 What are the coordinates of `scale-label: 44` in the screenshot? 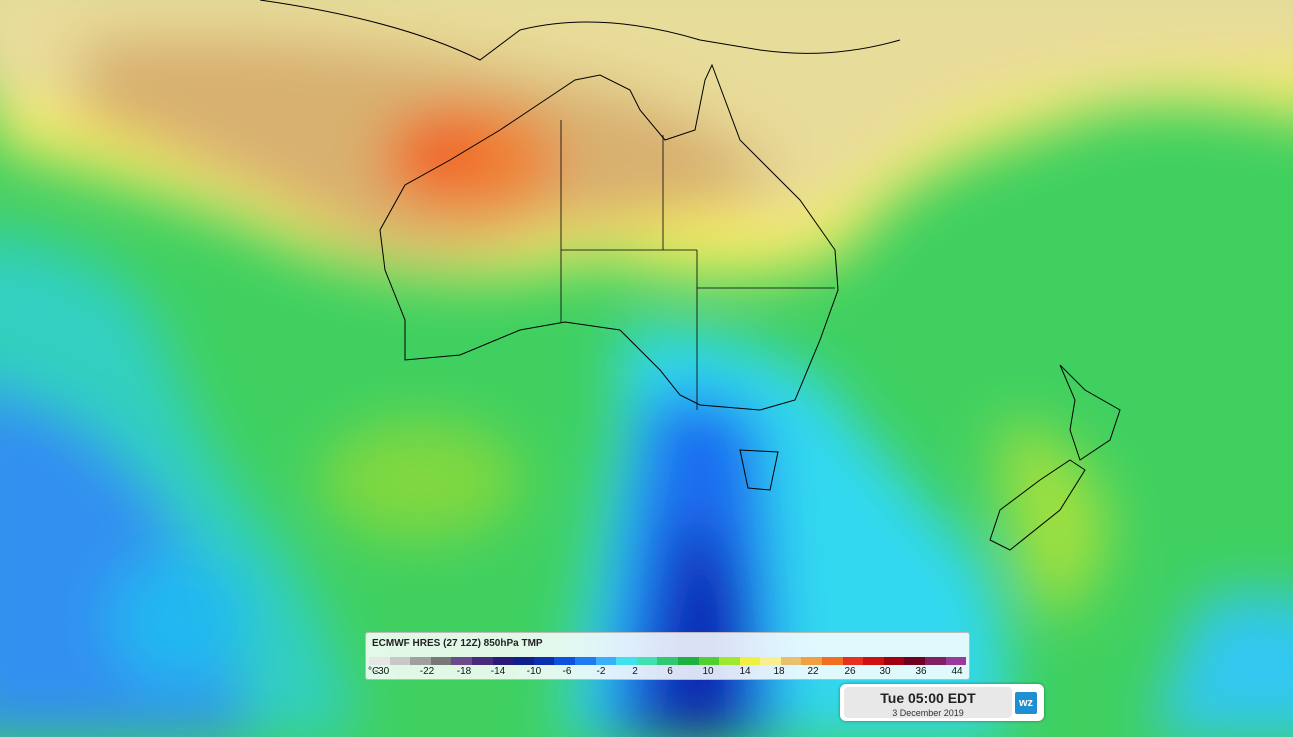 It's located at (957, 671).